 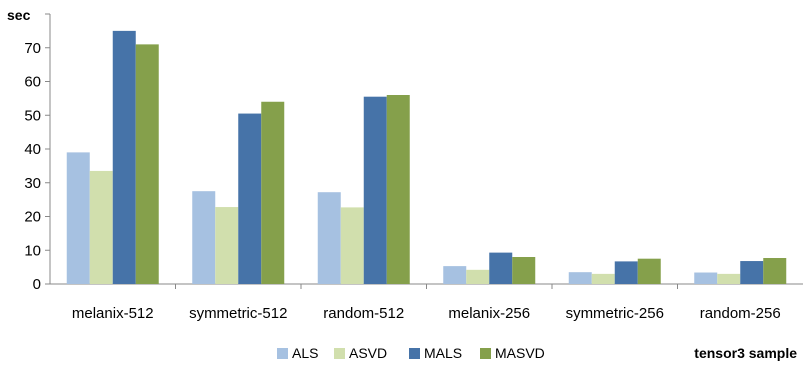 I want to click on y-tick-label: 10, so click(x=32, y=250).